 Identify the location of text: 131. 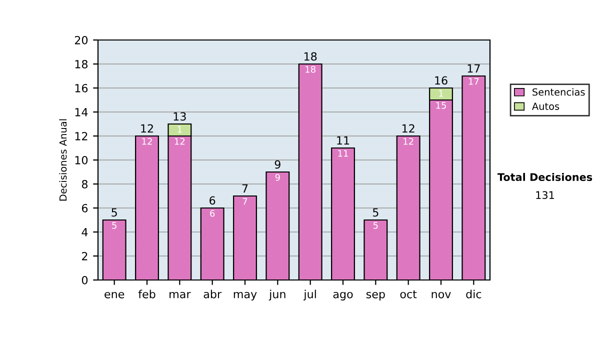
(545, 195).